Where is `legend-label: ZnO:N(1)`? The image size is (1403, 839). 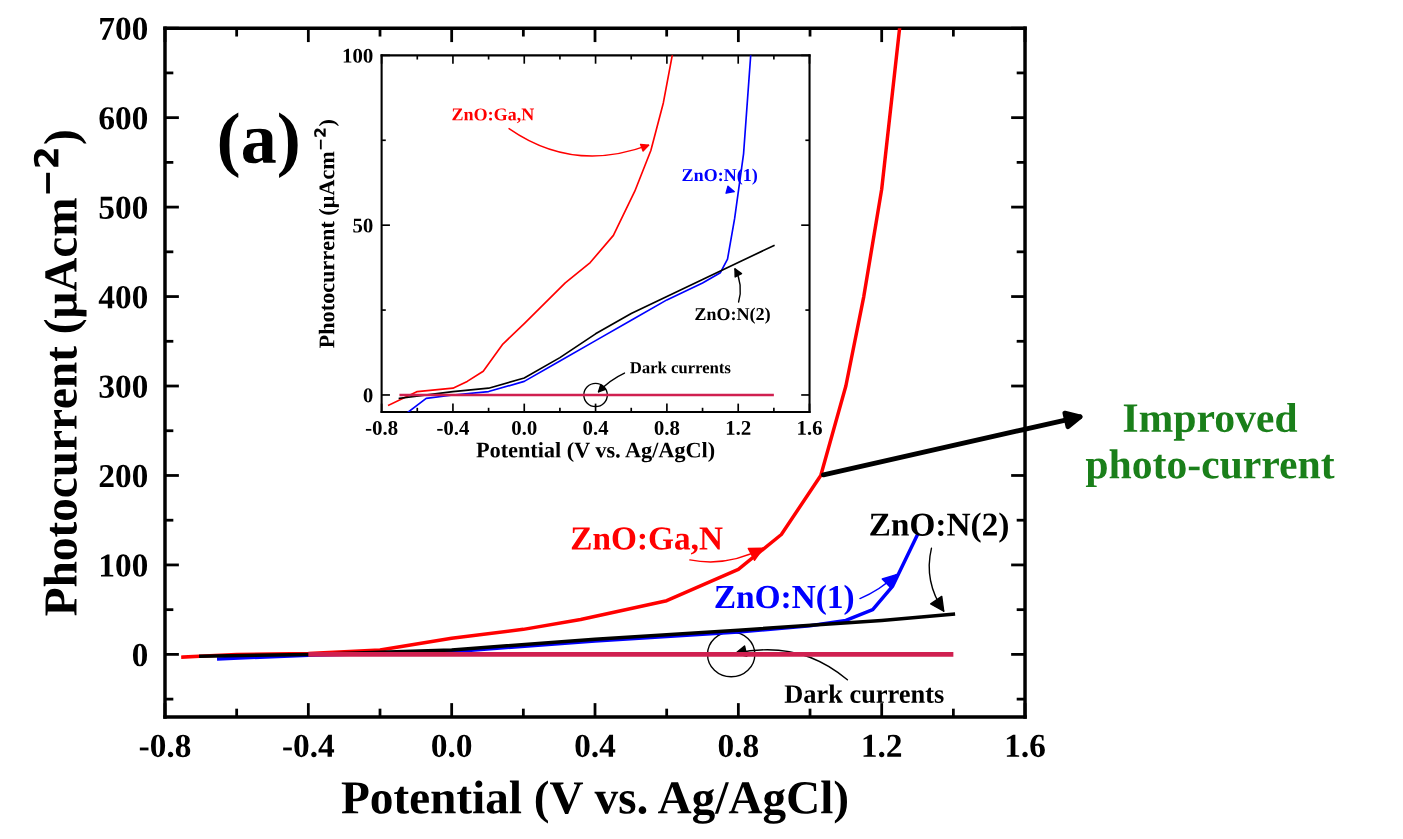 legend-label: ZnO:N(1) is located at coordinates (784, 600).